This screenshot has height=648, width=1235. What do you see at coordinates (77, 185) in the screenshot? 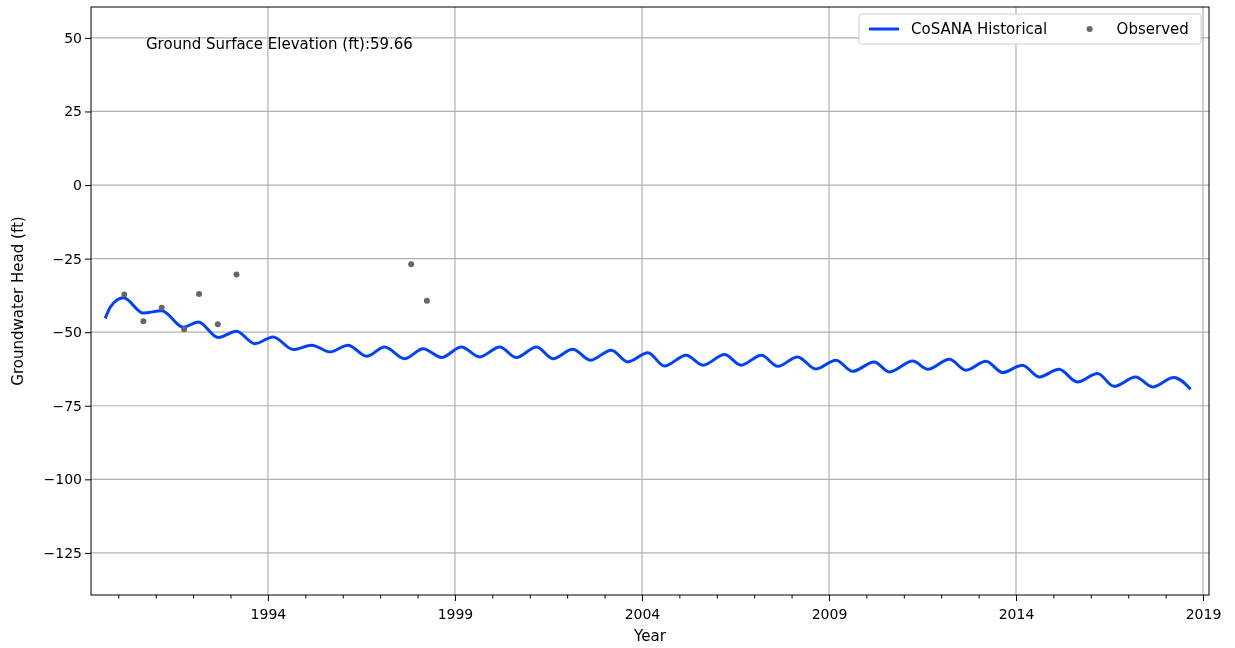
I see `y-tick-label: 0` at bounding box center [77, 185].